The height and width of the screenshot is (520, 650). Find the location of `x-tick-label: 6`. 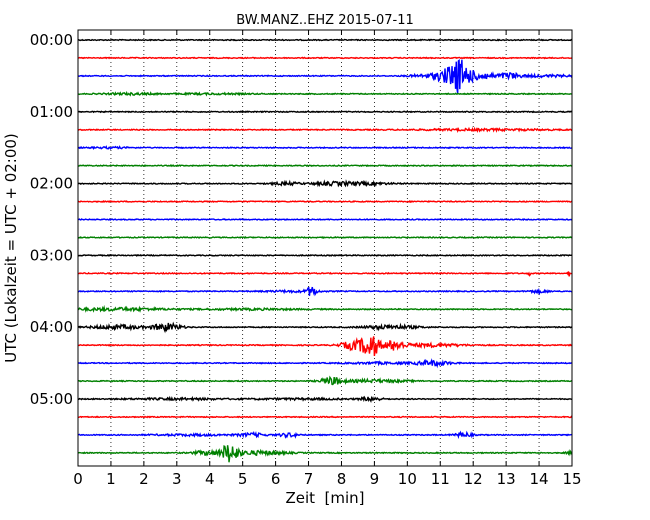

x-tick-label: 6 is located at coordinates (276, 479).